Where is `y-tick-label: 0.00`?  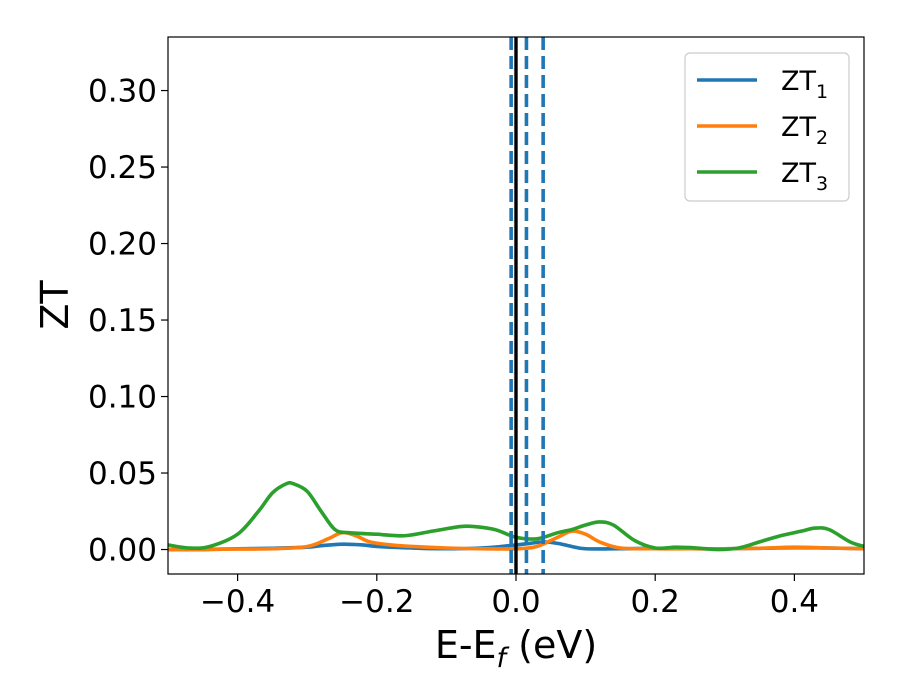
y-tick-label: 0.00 is located at coordinates (122, 551).